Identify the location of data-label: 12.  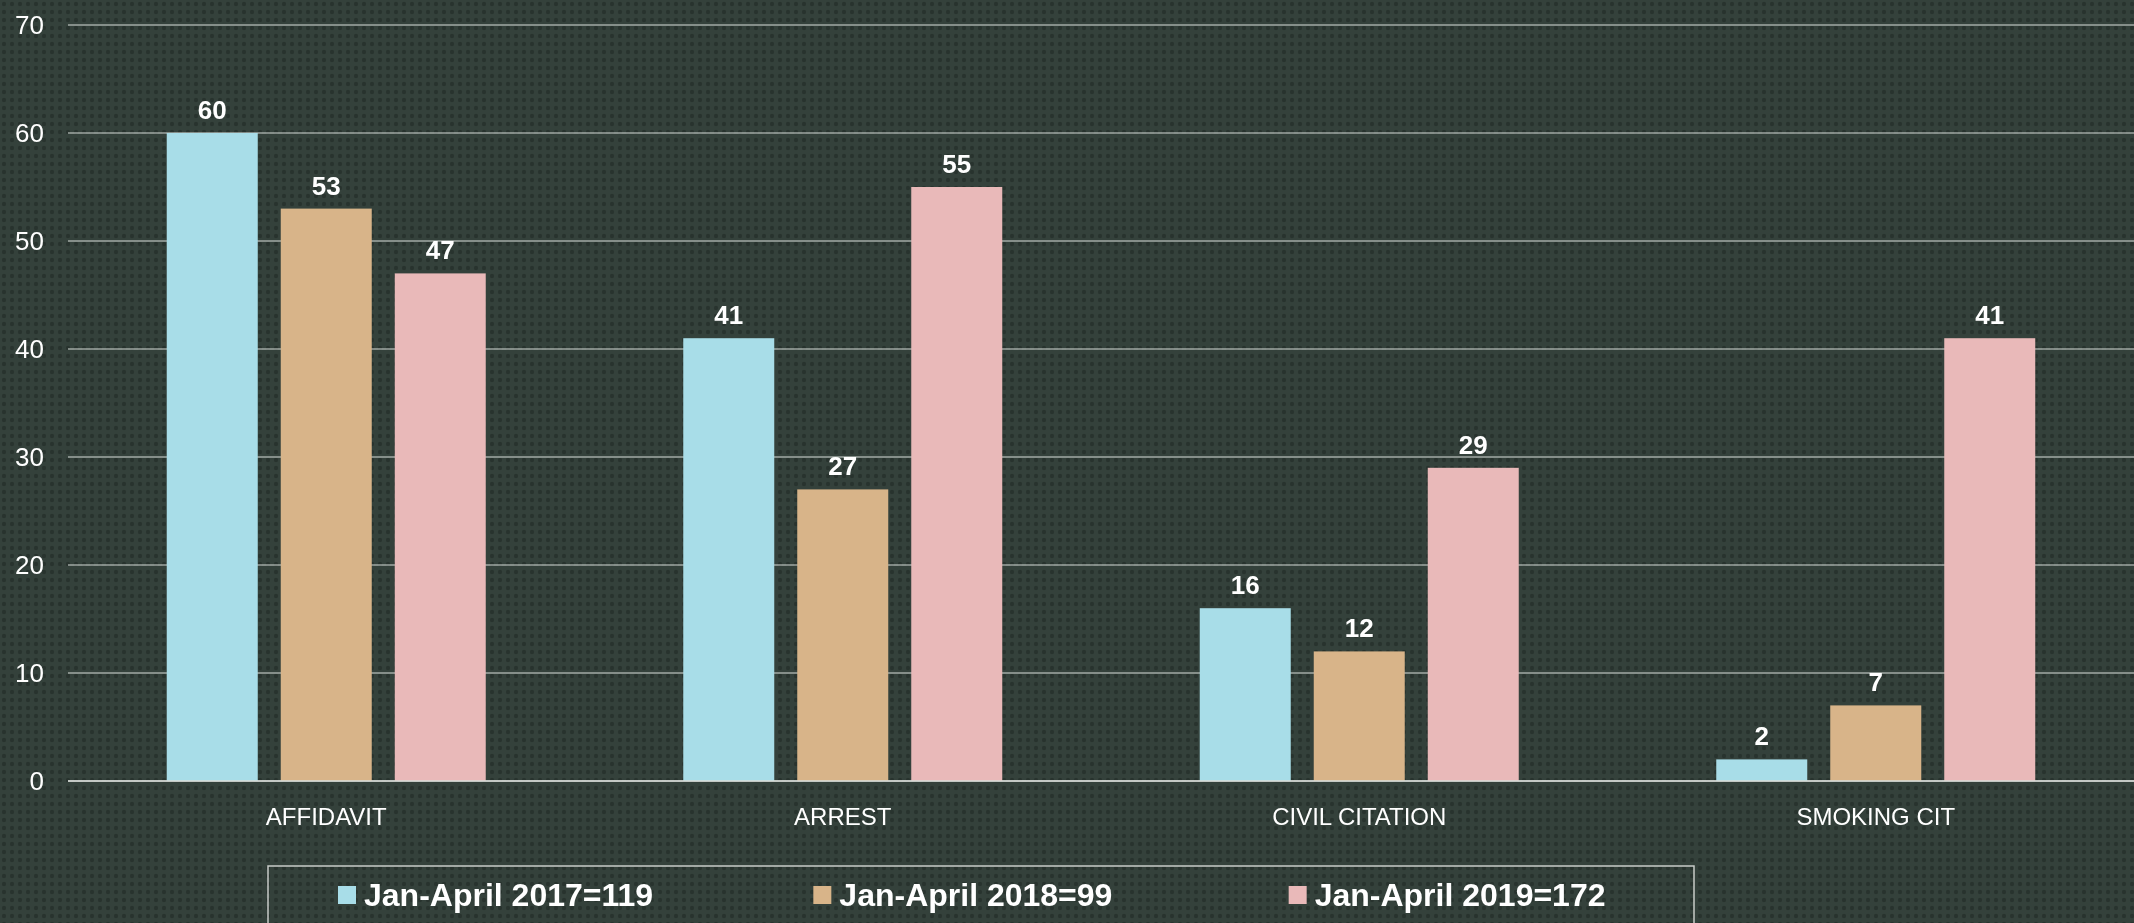
(1359, 628).